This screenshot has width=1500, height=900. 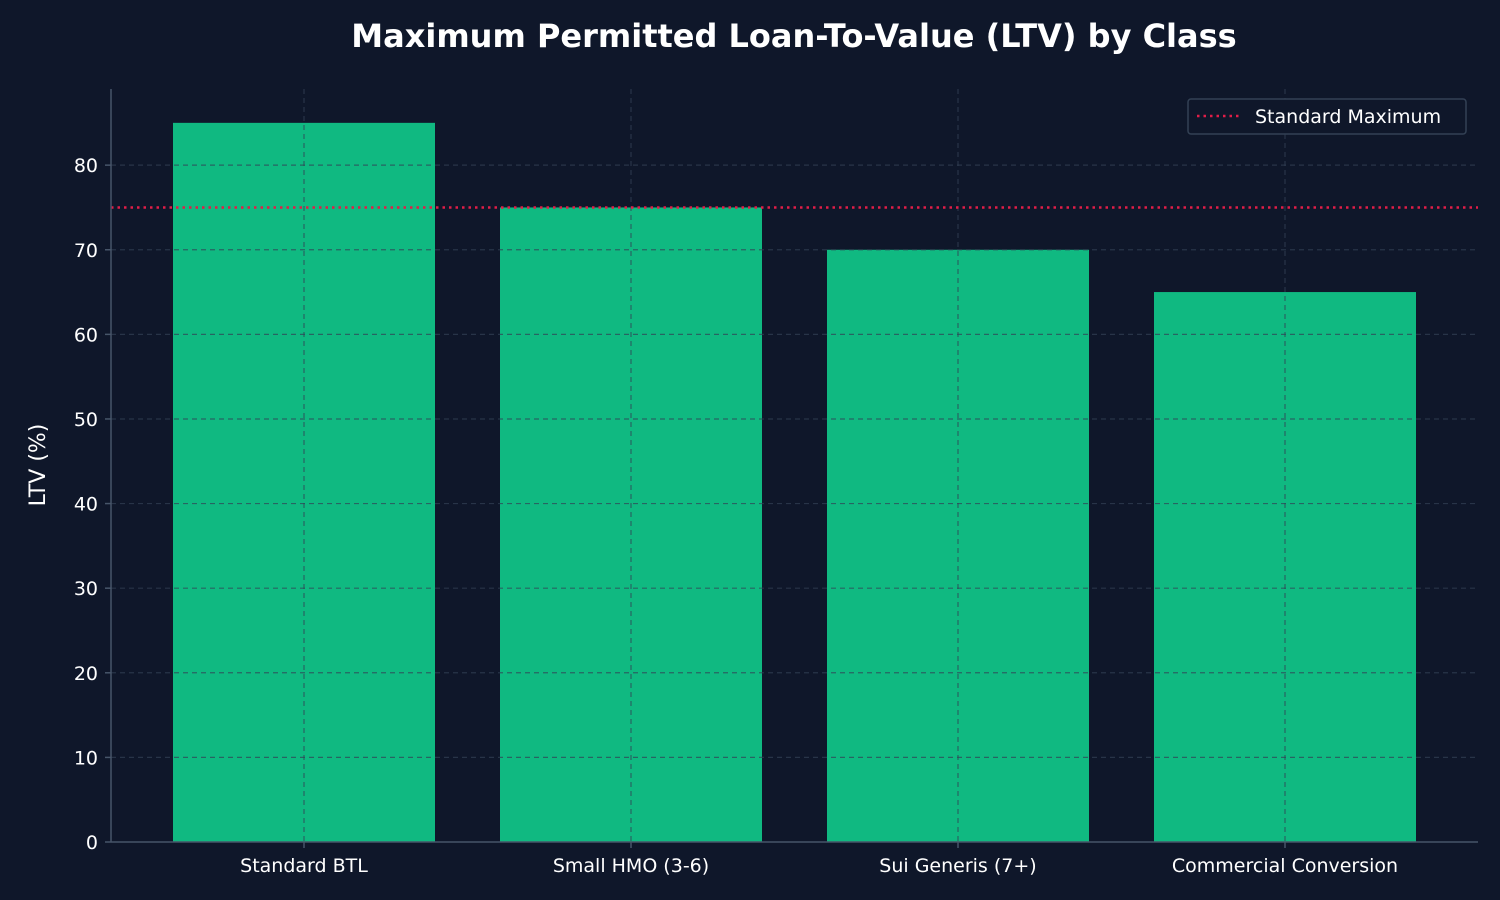 What do you see at coordinates (1348, 117) in the screenshot?
I see `legend-entry: Standard Maximum` at bounding box center [1348, 117].